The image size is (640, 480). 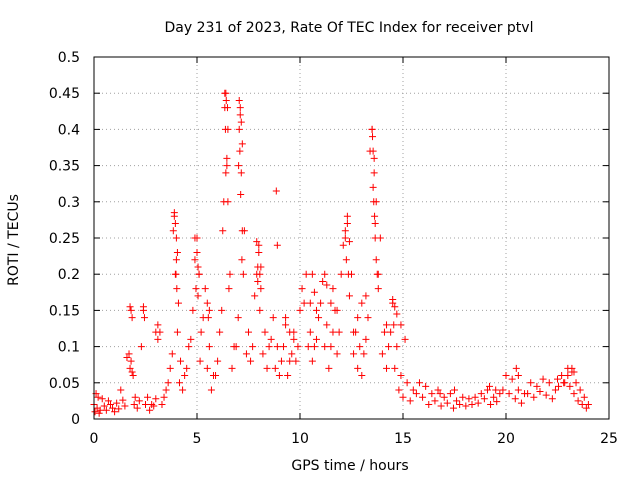 I want to click on x-tick-labels: 0 5 10 15 20 25, so click(x=354, y=439).